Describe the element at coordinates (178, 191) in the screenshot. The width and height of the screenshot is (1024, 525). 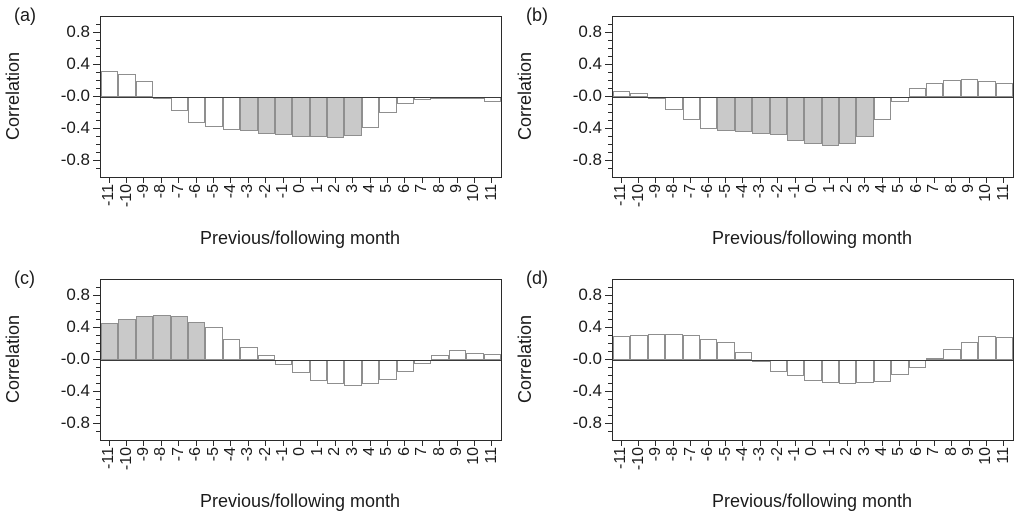
I see `x-tick-label: -7` at that location.